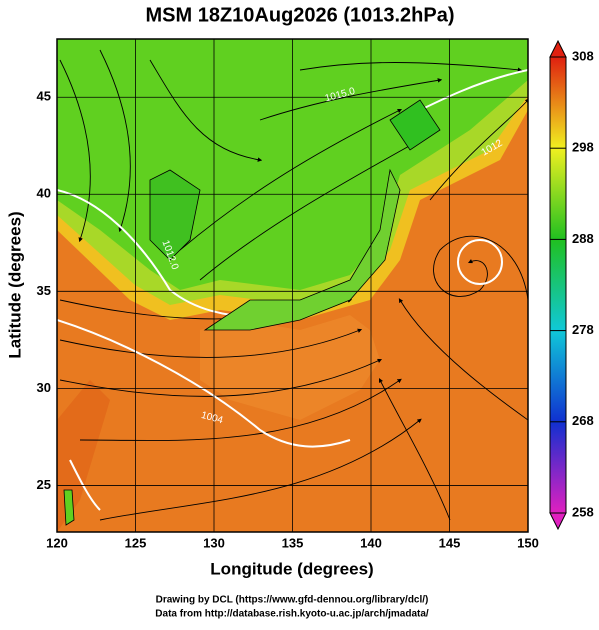 The width and height of the screenshot is (599, 630). Describe the element at coordinates (44, 484) in the screenshot. I see `y-tick-label: 25` at that location.